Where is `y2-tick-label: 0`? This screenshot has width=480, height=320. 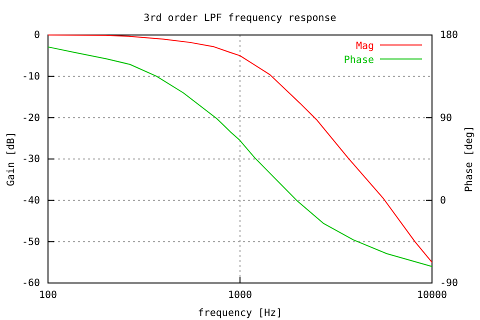
y2-tick-label: 0 is located at coordinates (443, 201).